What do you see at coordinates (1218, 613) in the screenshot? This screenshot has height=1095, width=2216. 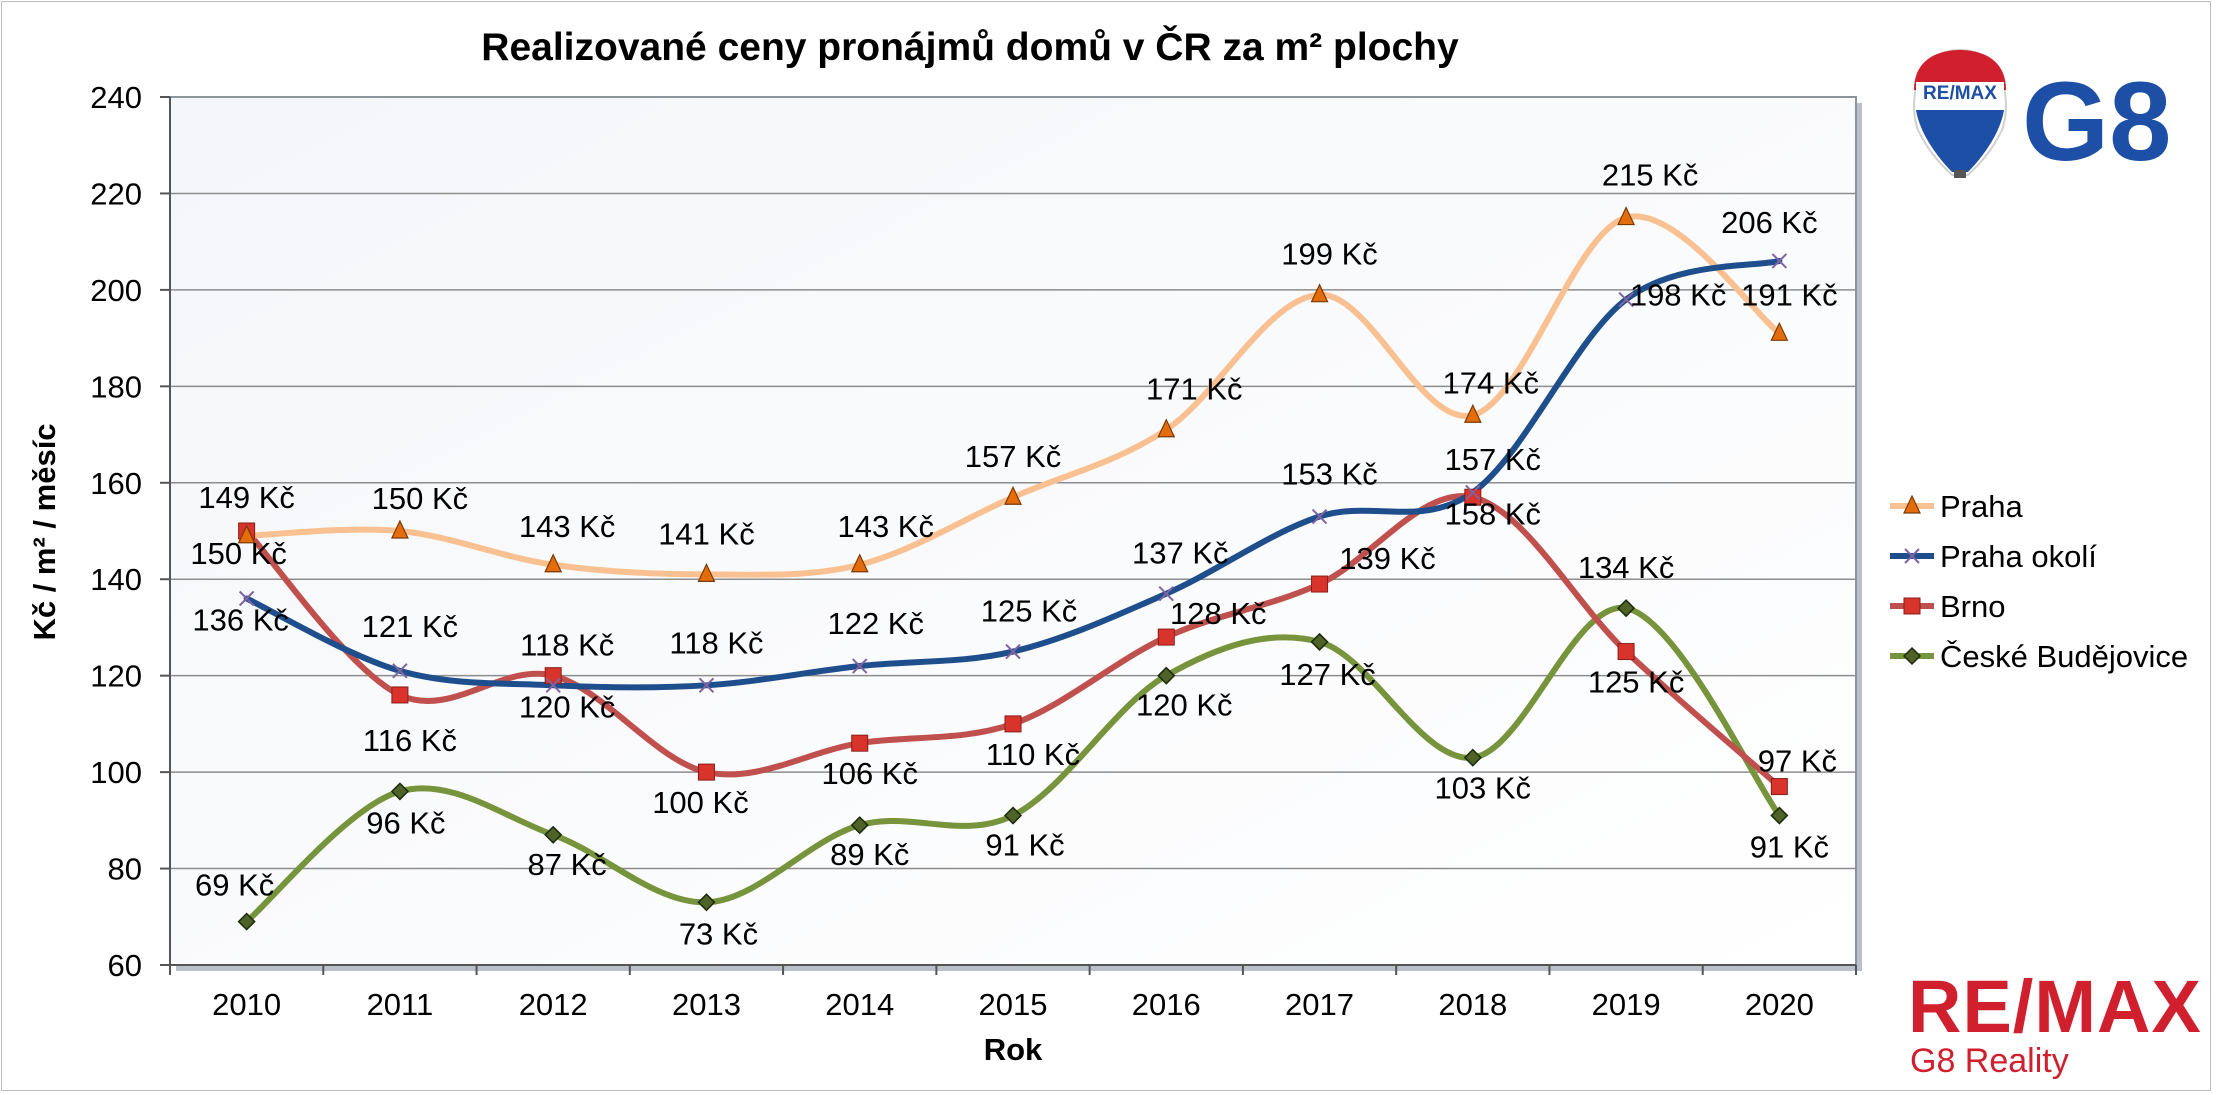 I see `data-label: 128 Kč` at bounding box center [1218, 613].